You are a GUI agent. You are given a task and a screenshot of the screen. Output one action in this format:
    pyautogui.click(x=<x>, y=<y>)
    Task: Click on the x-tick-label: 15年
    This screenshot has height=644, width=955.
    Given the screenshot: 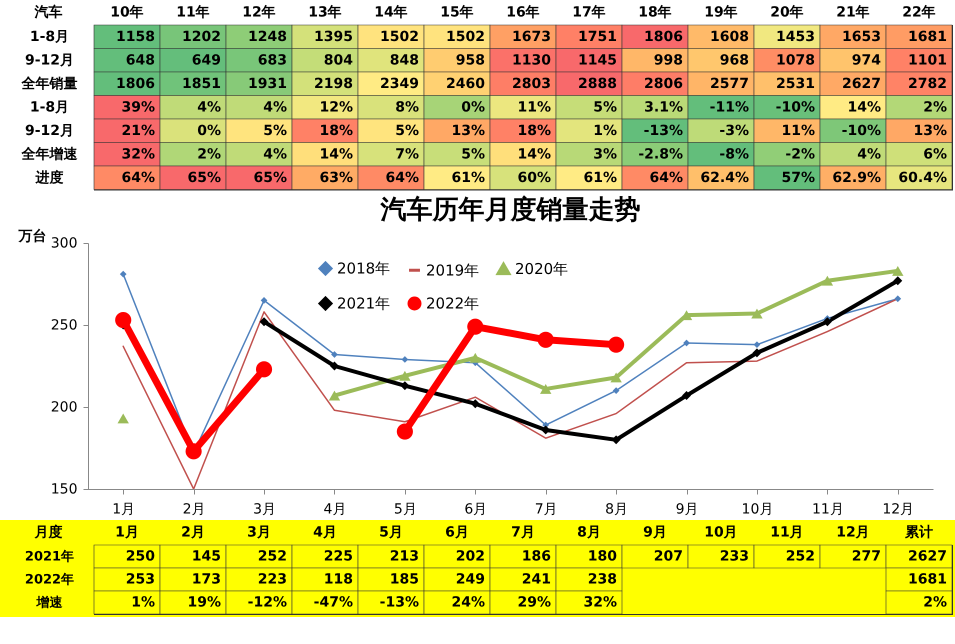 What is the action you would take?
    pyautogui.click(x=457, y=12)
    